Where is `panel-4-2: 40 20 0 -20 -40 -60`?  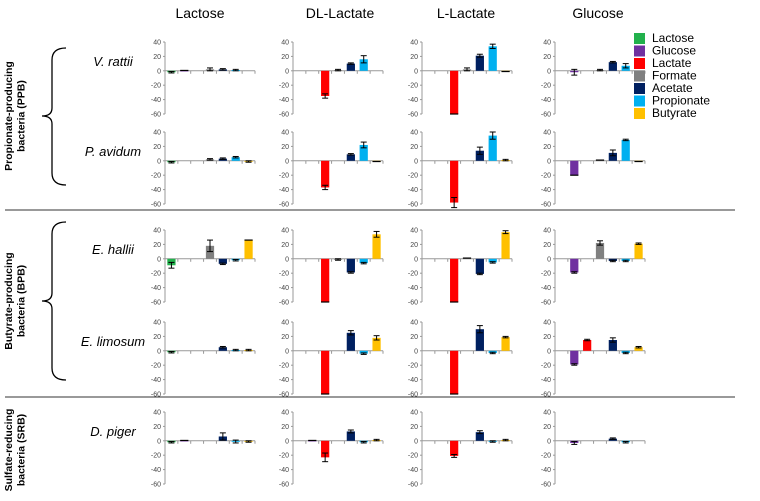 panel-4-2: 40 20 0 -20 -40 -60 is located at coordinates (460, 449).